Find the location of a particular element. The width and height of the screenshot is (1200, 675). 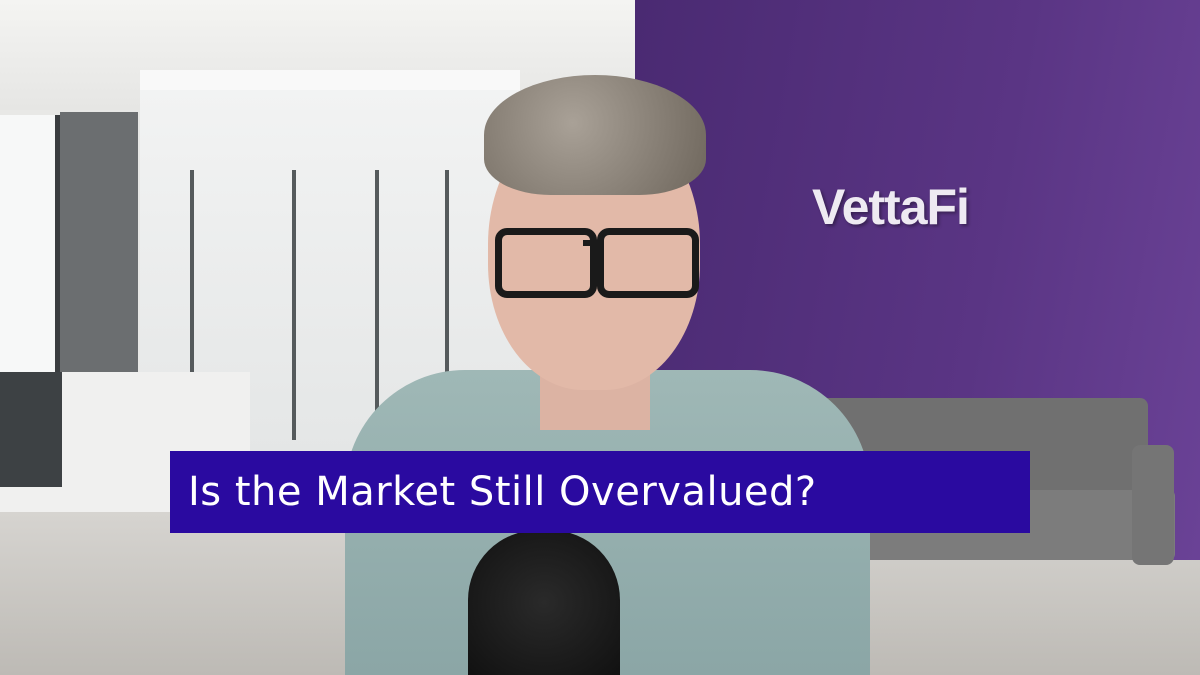

title-banner: Is the Market Still Overvalued? is located at coordinates (600, 492).